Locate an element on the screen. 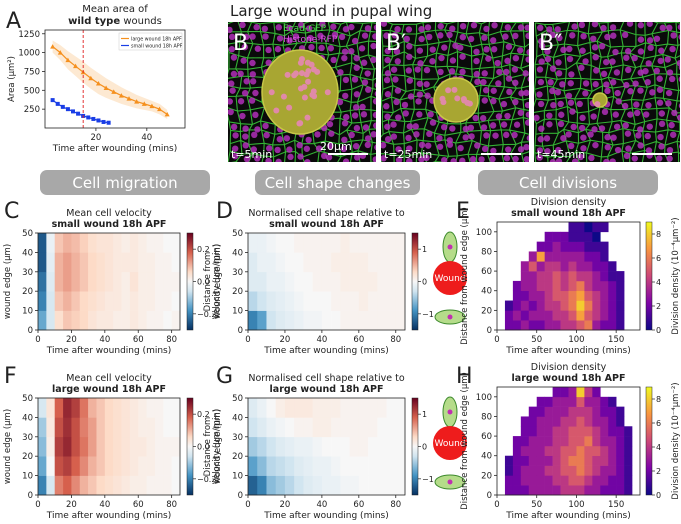 The image size is (681, 524). y-tick-label: 20 is located at coordinates (486, 311).